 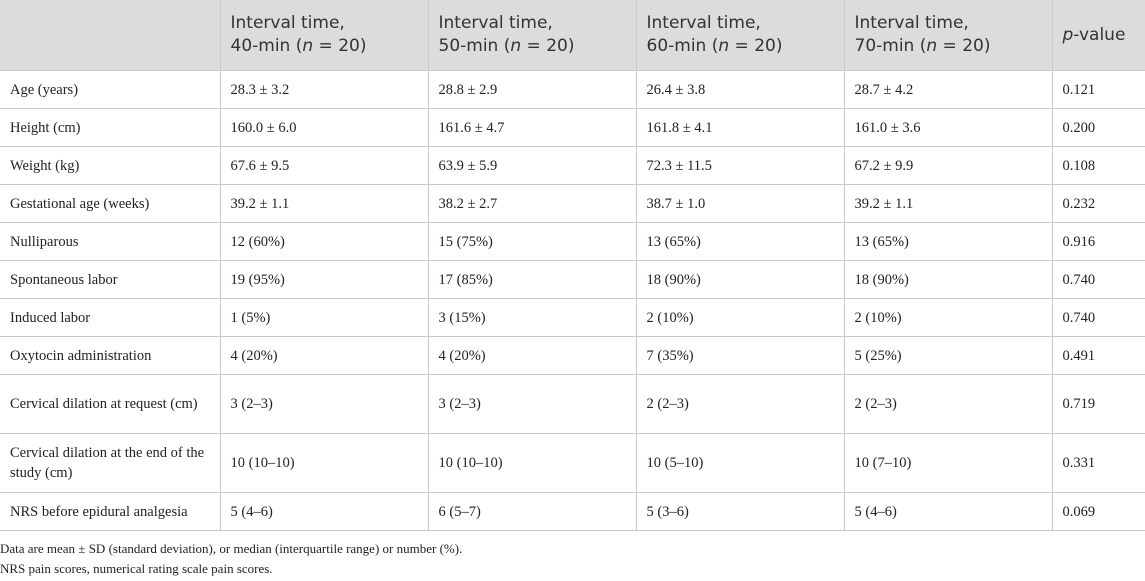 I want to click on table-cell: Oxytocin administration, so click(x=110, y=355).